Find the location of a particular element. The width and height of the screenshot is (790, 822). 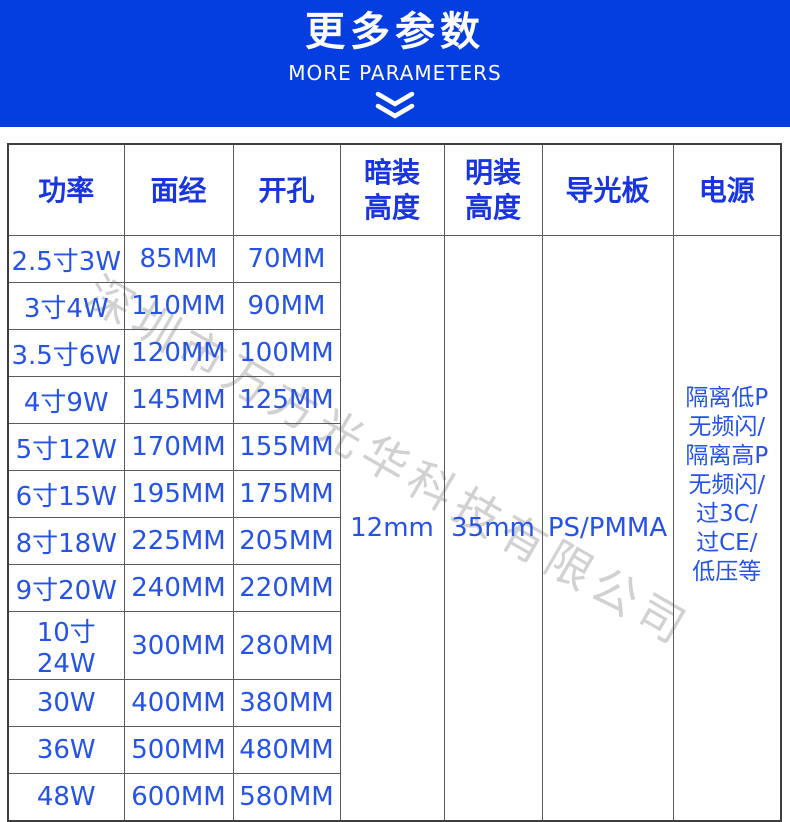

power-cell: 36W is located at coordinates (66, 750).